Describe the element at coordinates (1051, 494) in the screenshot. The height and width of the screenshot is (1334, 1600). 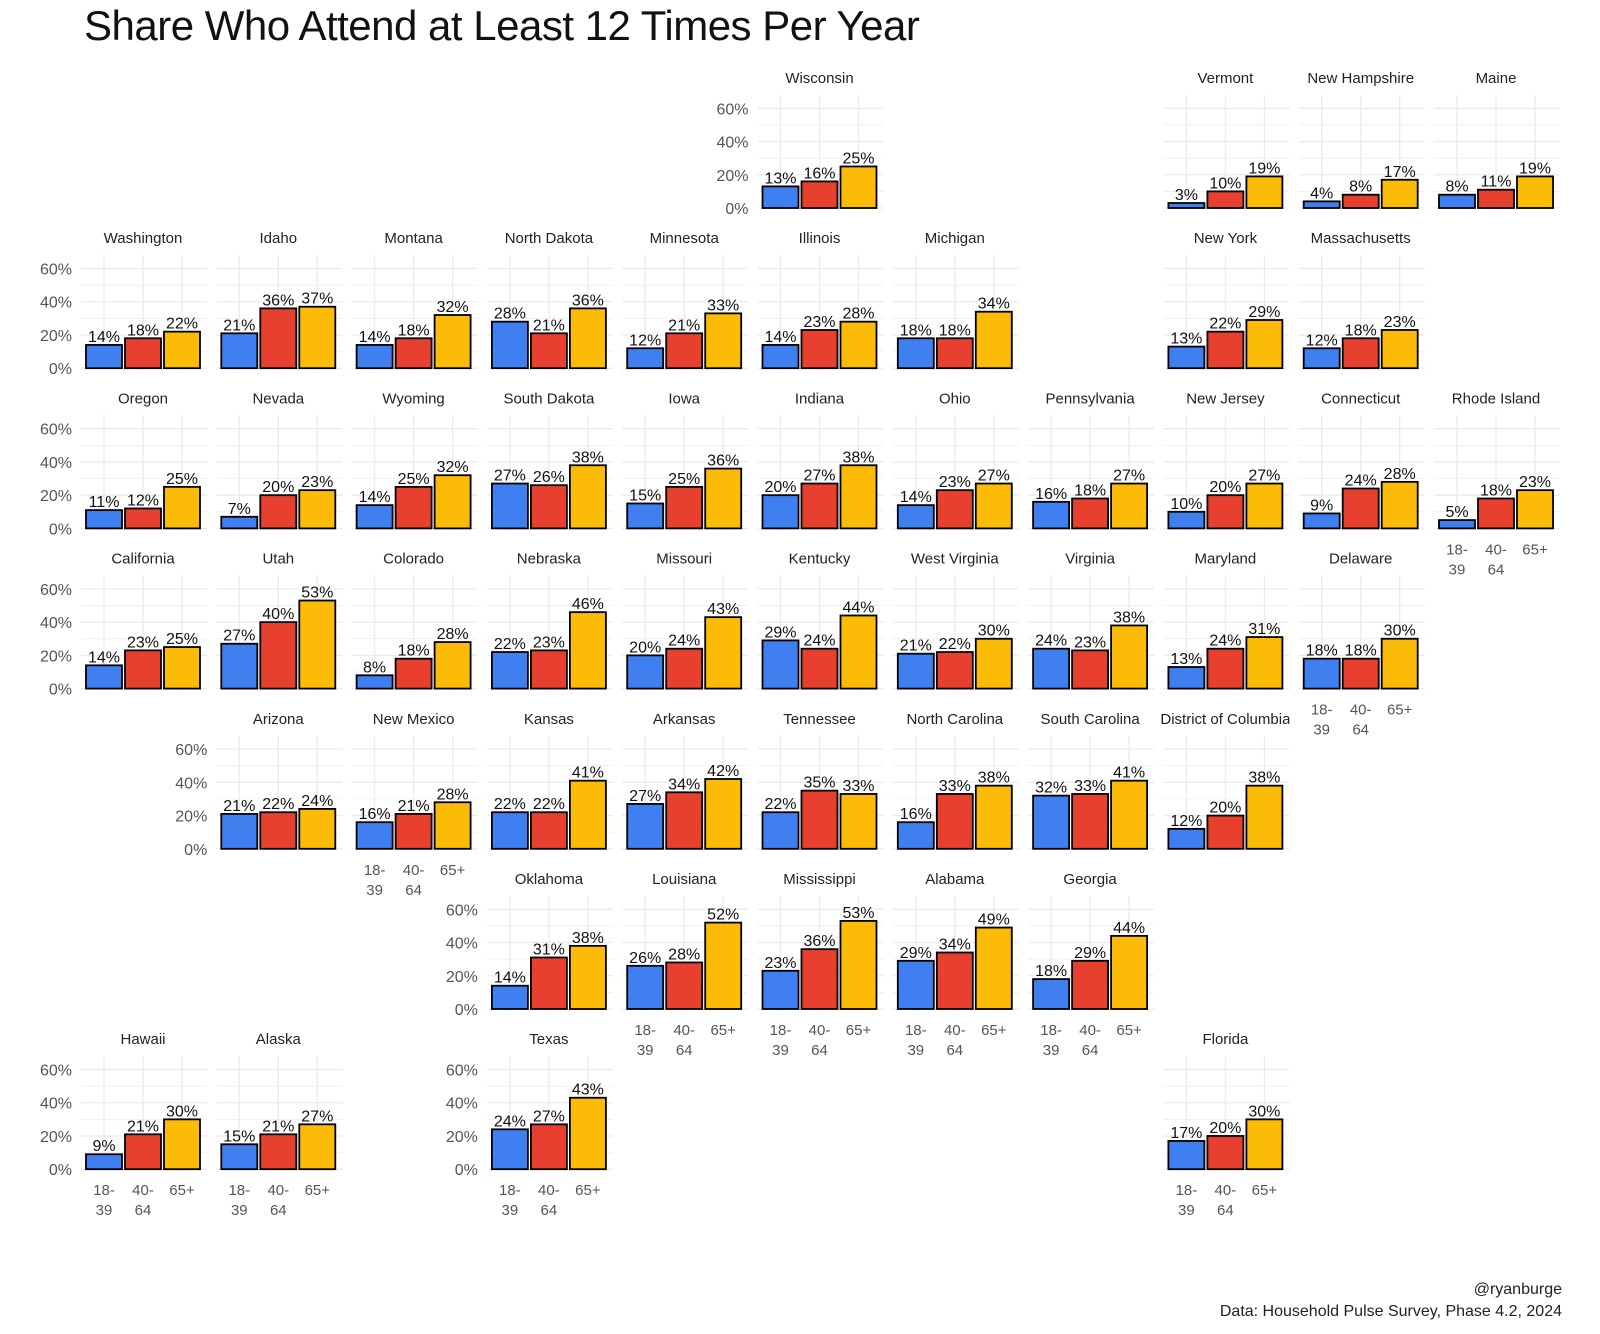
I see `value-label: 16%` at that location.